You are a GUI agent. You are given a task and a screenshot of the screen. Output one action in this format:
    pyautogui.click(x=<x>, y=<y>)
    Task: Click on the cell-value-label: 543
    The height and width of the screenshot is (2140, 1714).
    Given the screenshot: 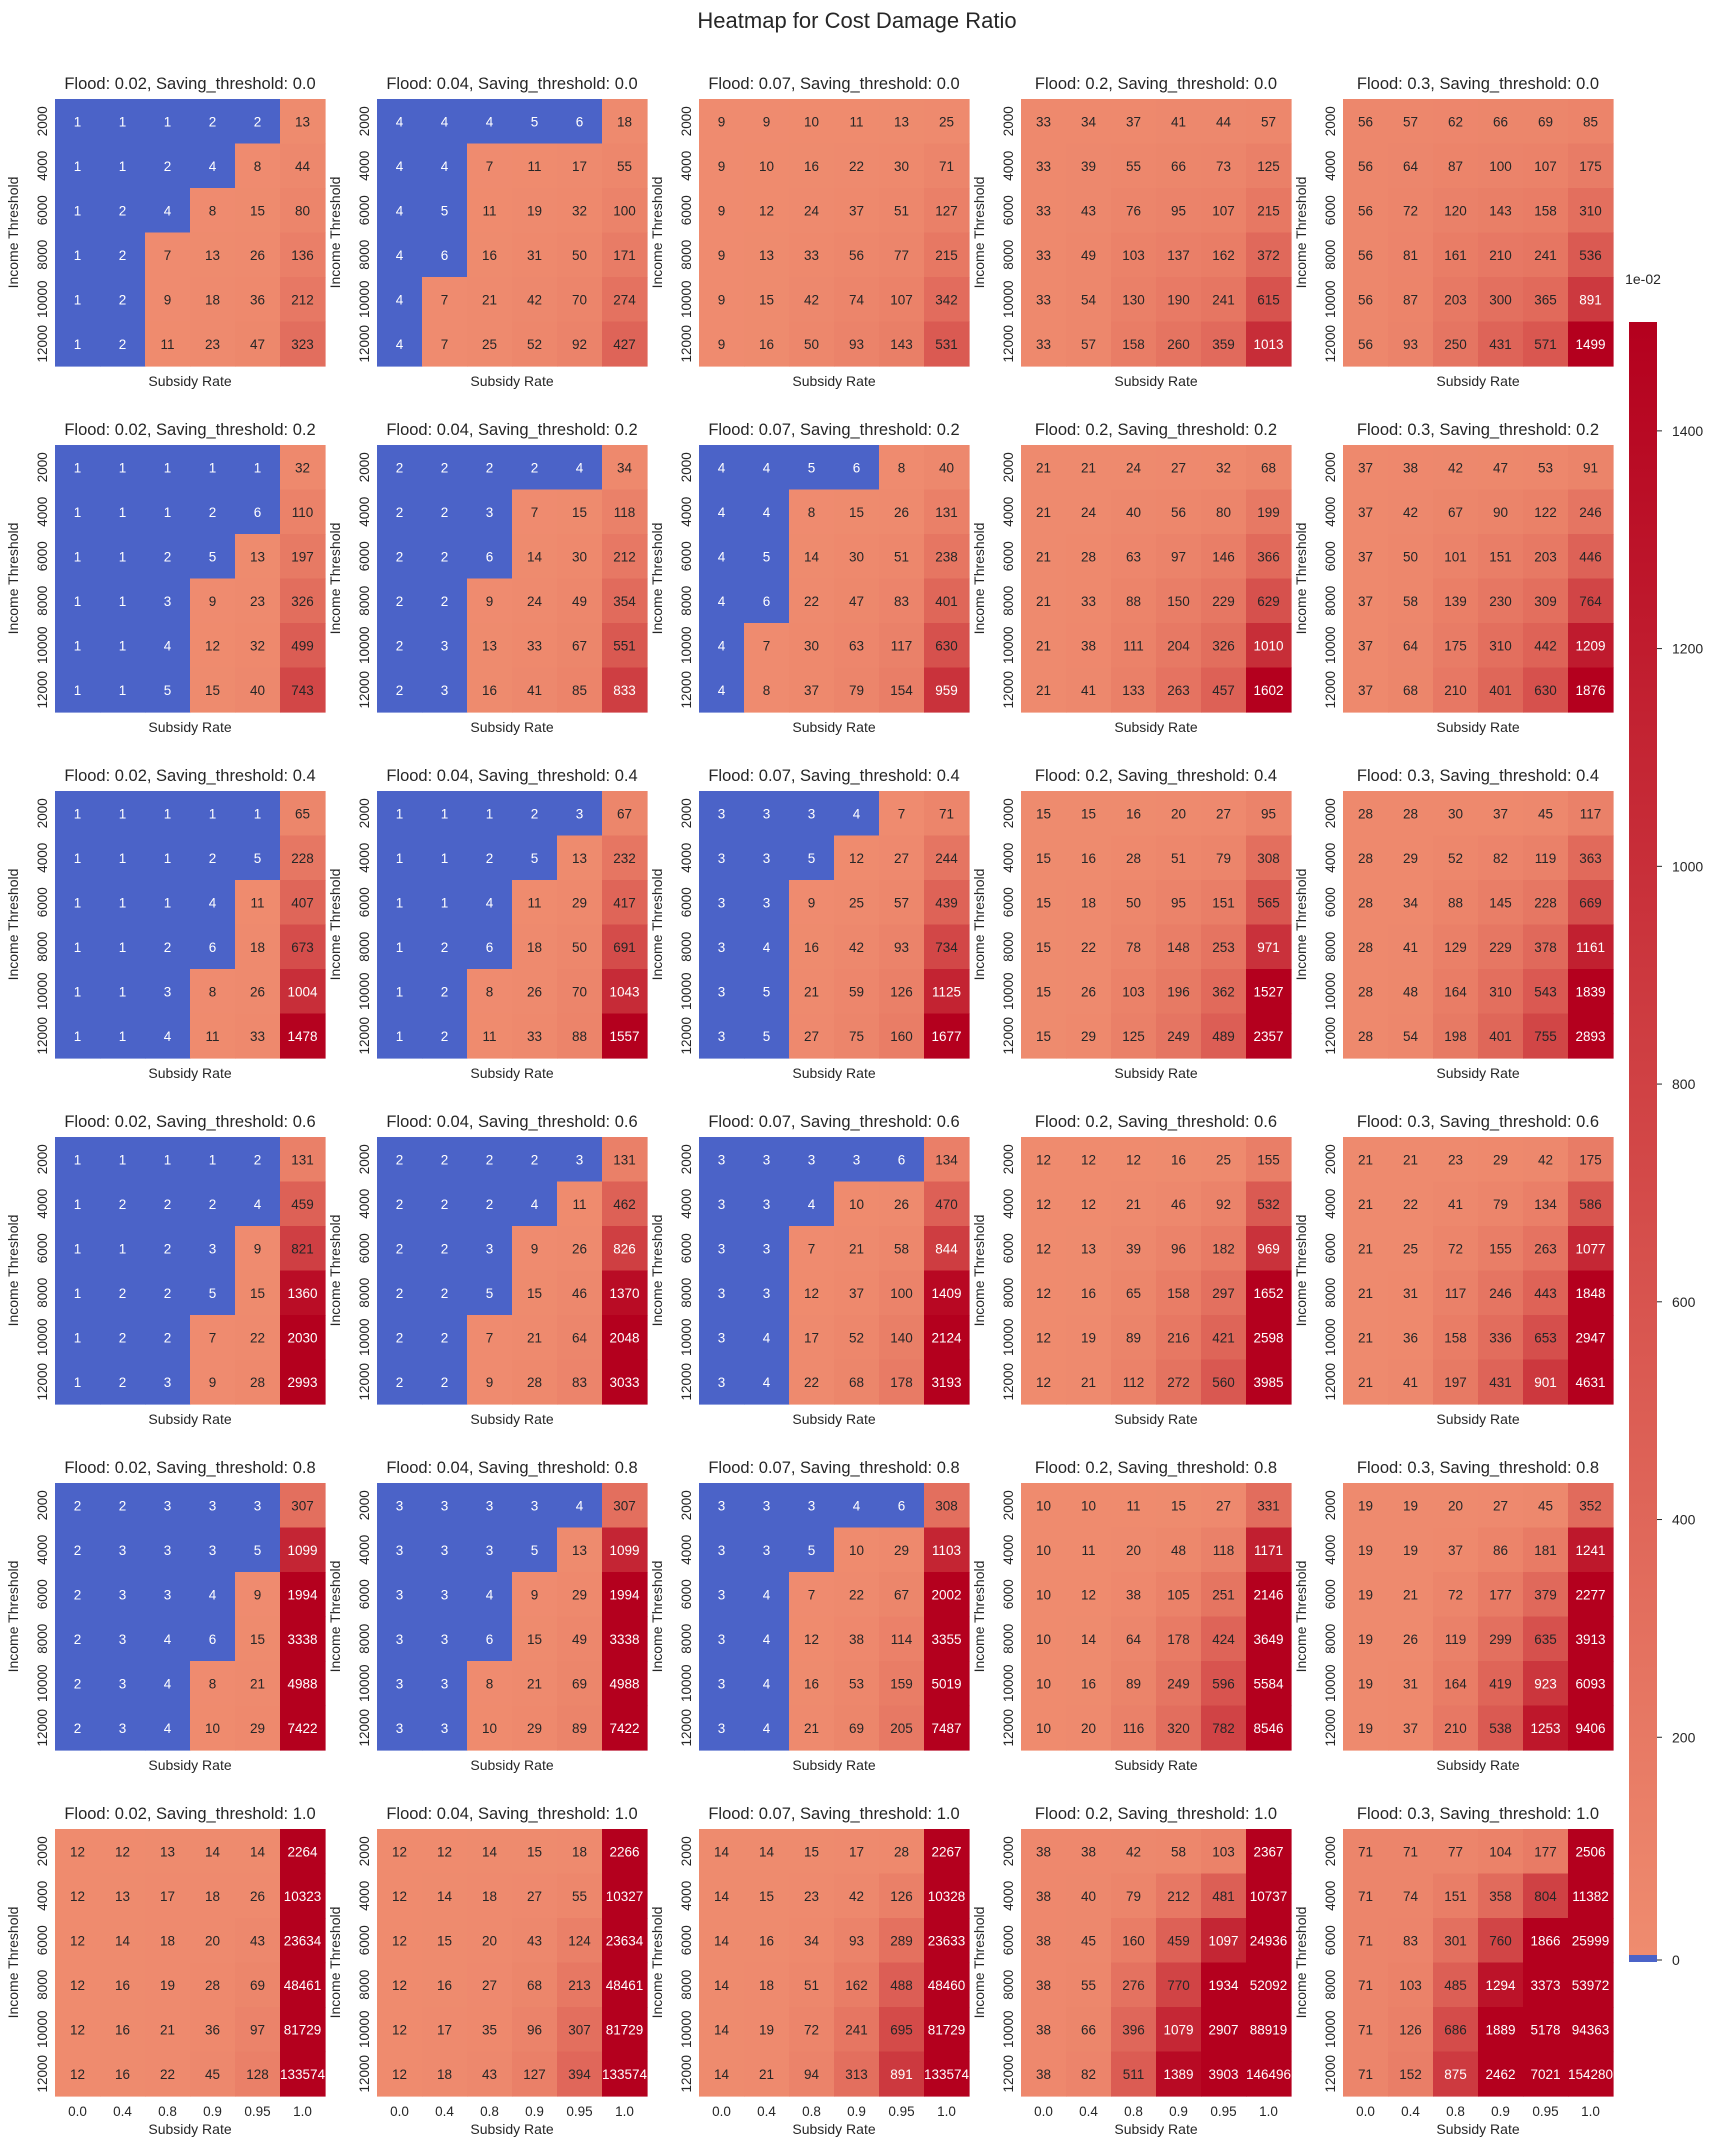 What is the action you would take?
    pyautogui.click(x=1545, y=991)
    